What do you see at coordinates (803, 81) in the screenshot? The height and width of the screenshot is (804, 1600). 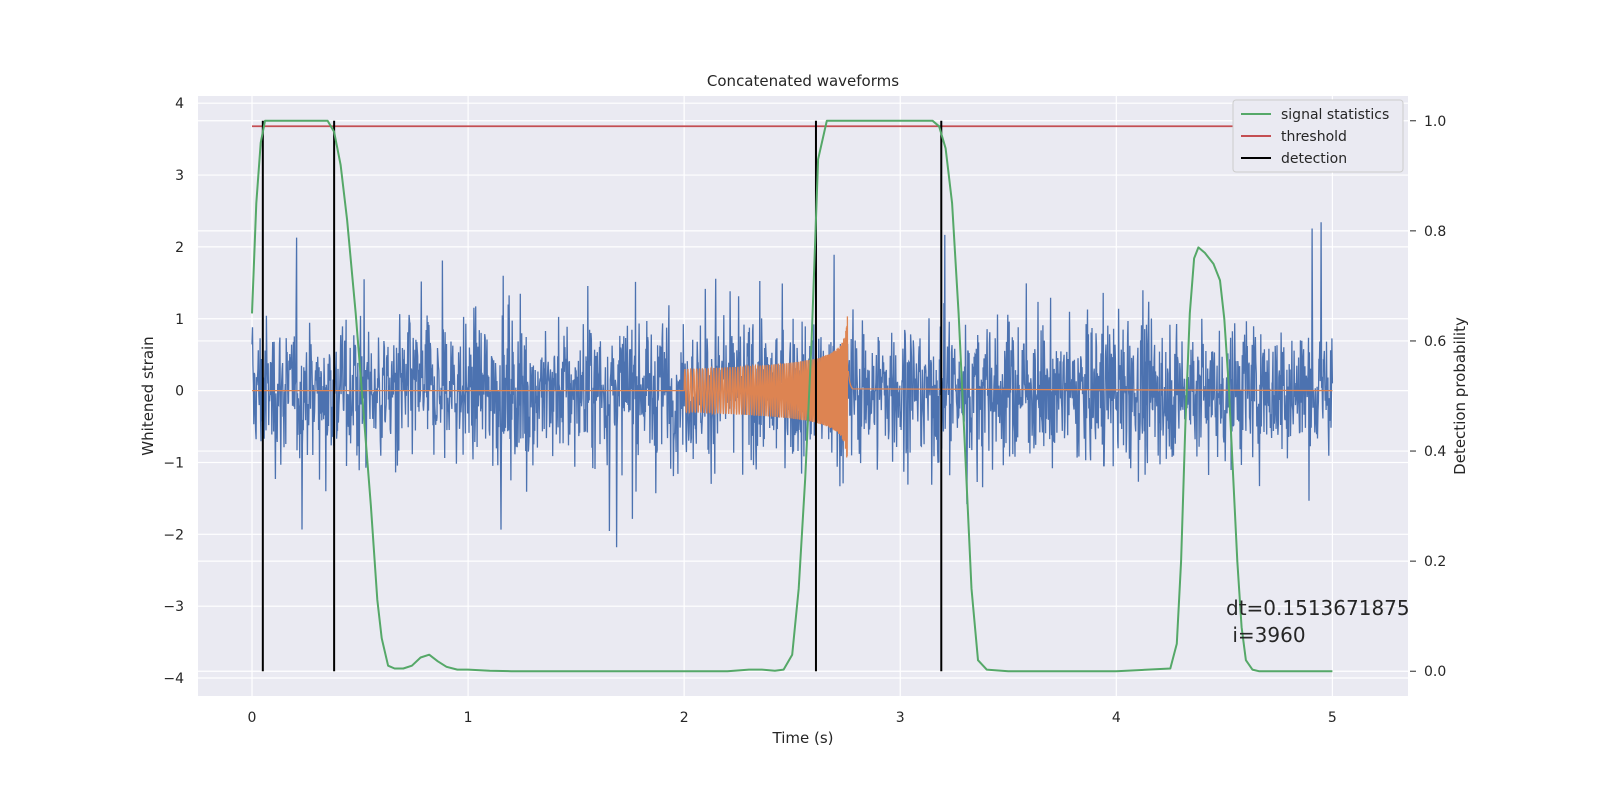 I see `chart-title: Concatenated waveforms` at bounding box center [803, 81].